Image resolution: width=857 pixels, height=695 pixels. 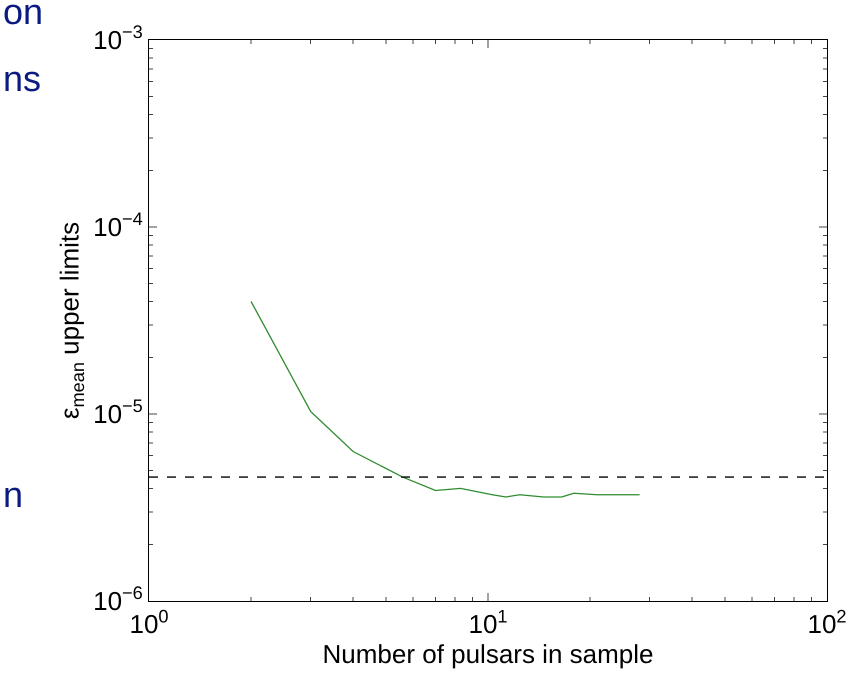 I want to click on y-tick-label: 10$^{−5}$, so click(x=118, y=413).